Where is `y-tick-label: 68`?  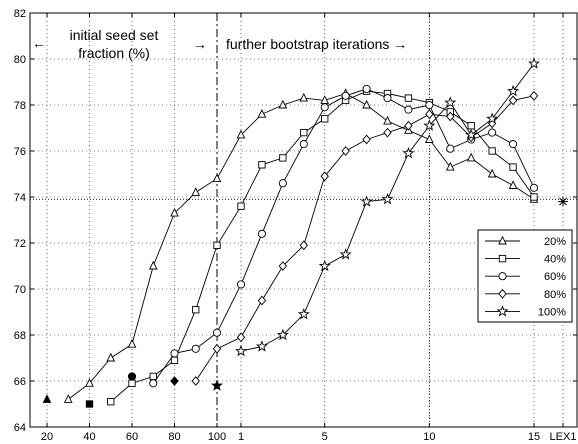 y-tick-label: 68 is located at coordinates (20, 336).